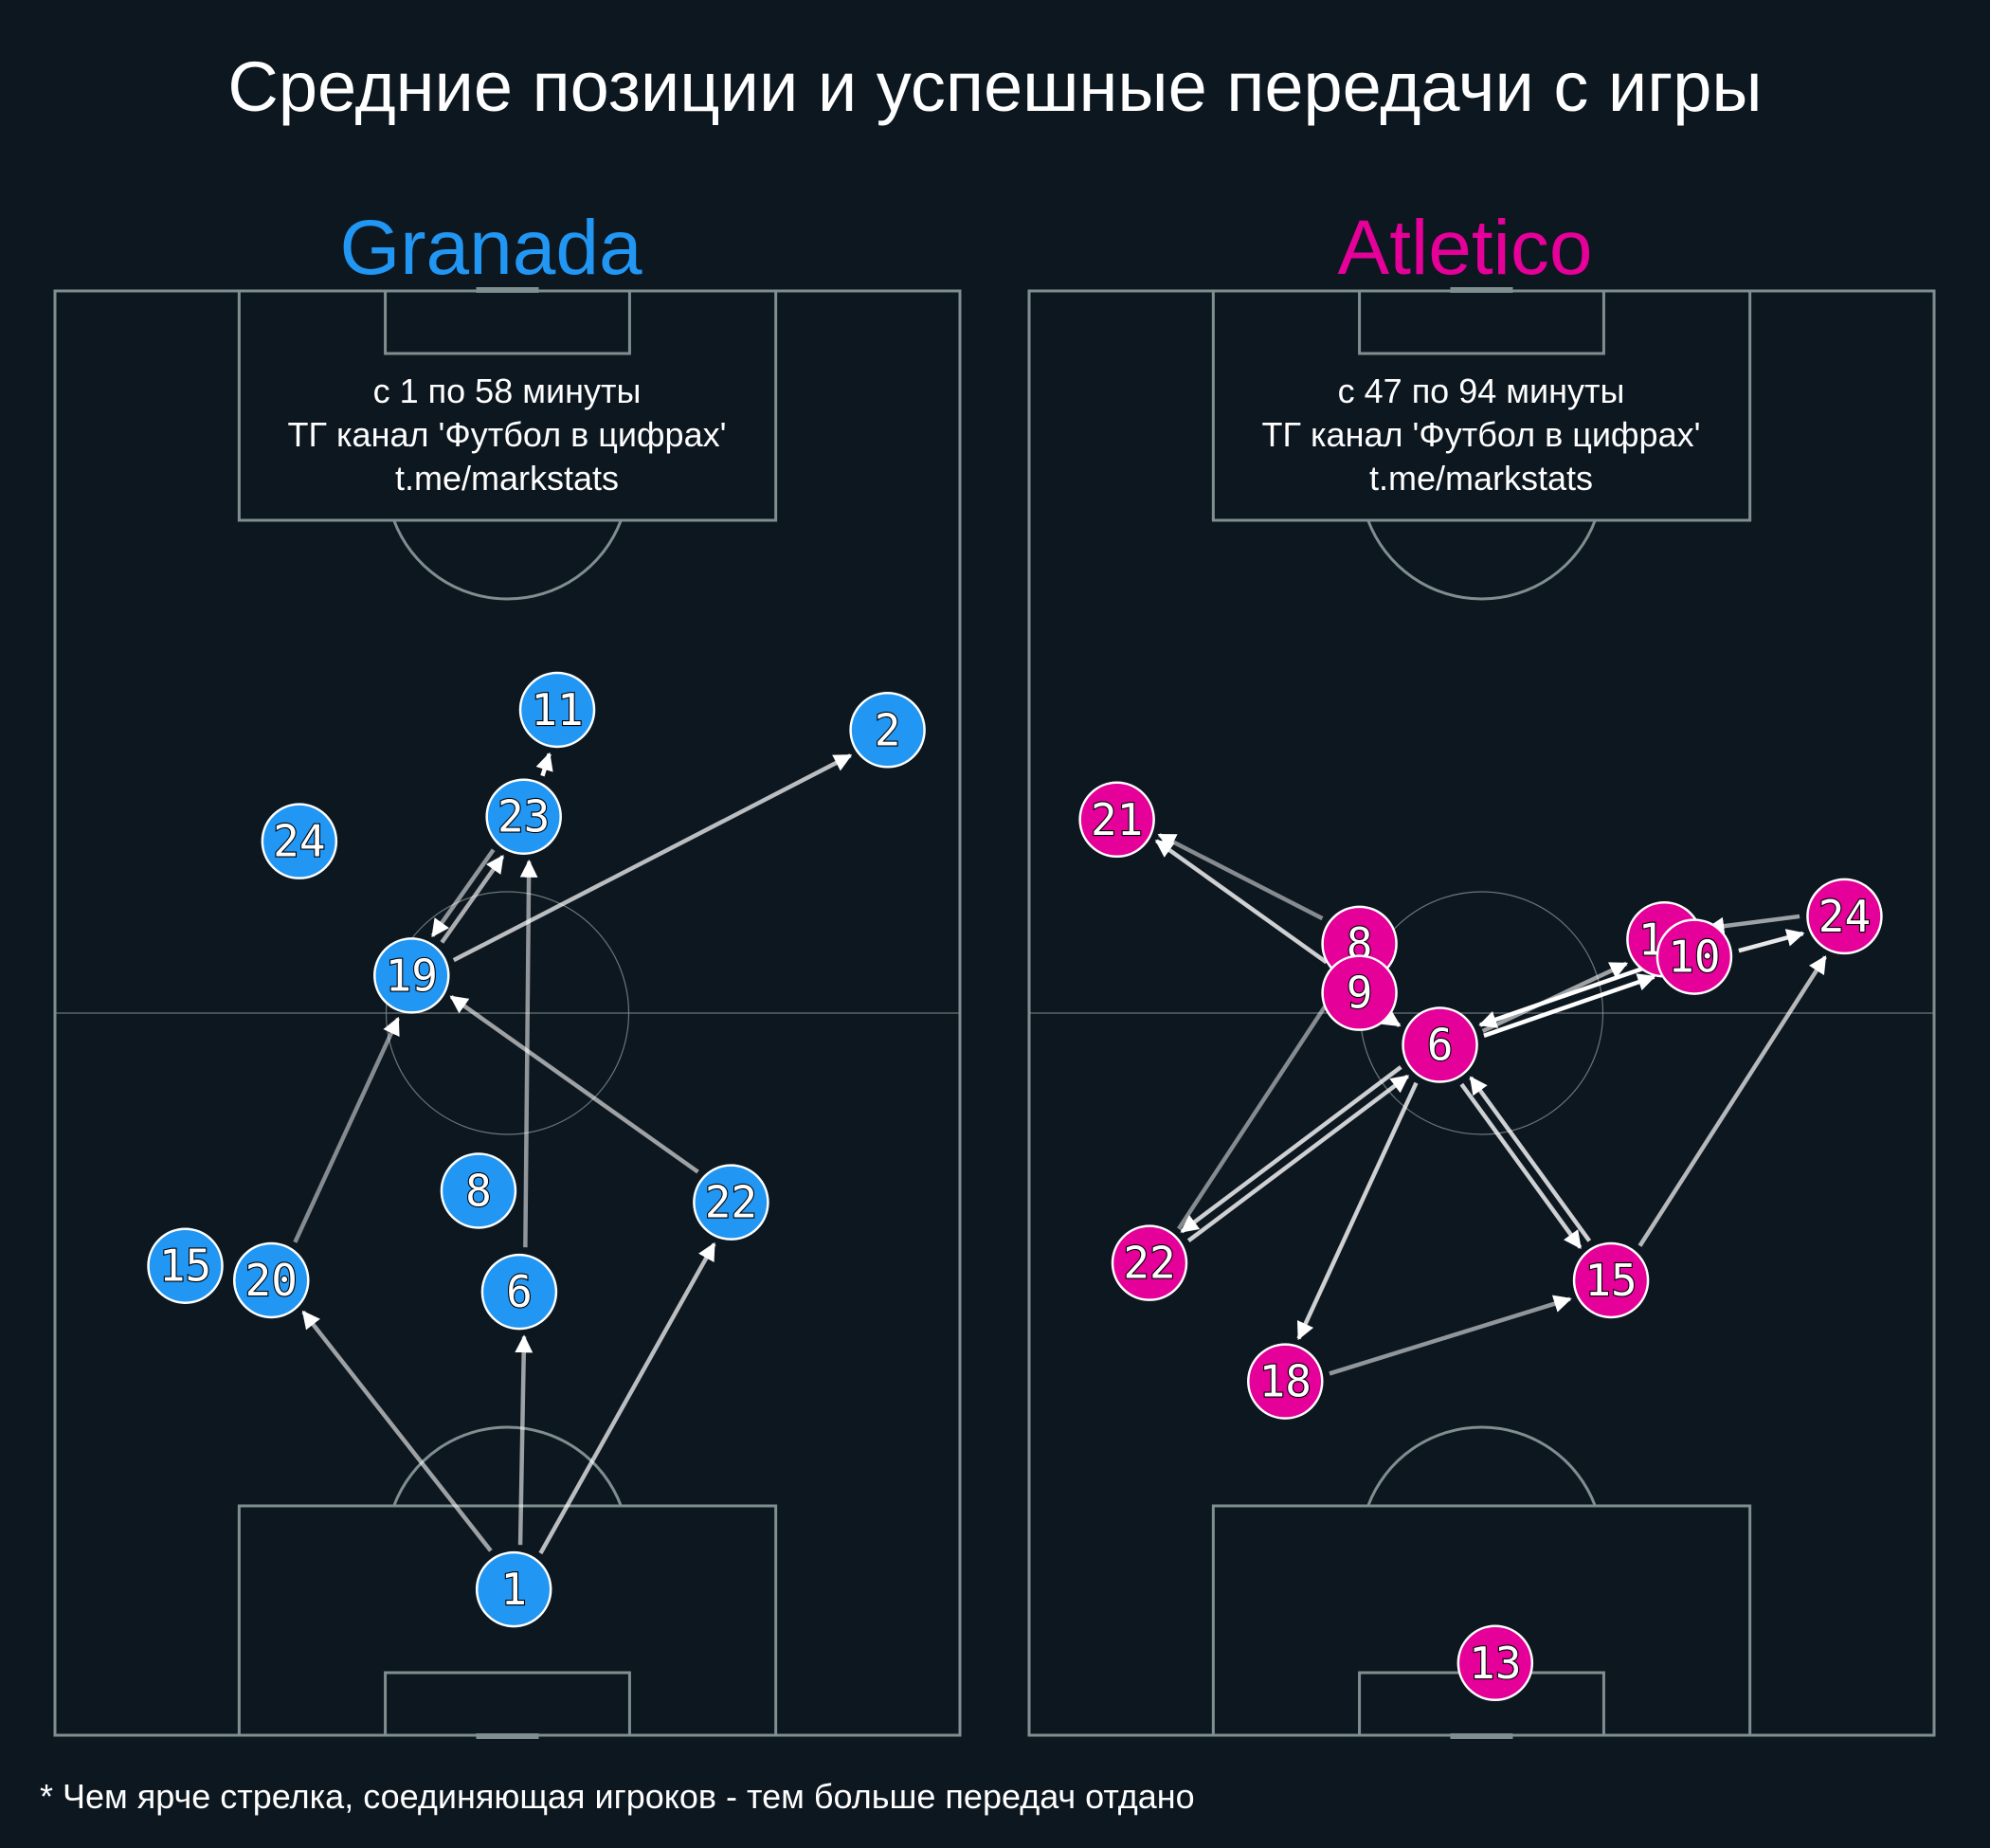 This screenshot has height=1848, width=1990. I want to click on player-number: 2, so click(888, 730).